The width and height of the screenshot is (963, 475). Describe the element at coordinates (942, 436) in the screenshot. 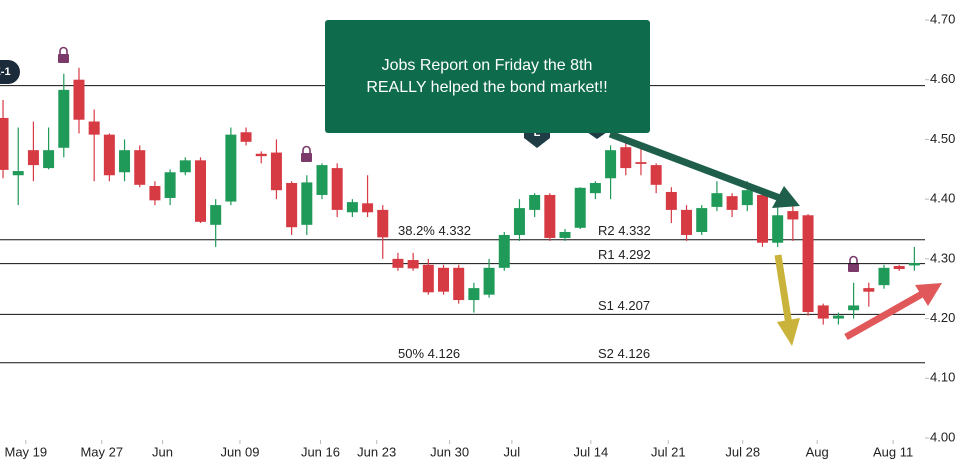

I see `y-tick-label: 4.00` at that location.